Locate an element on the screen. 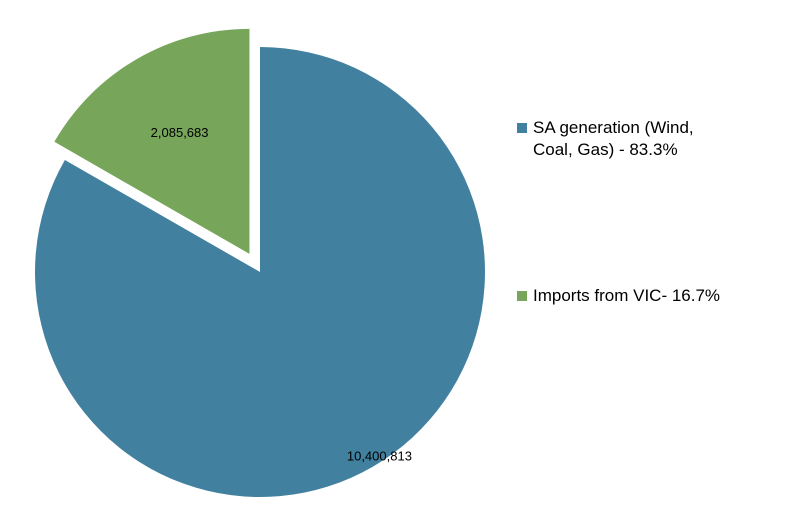 Image resolution: width=811 pixels, height=510 pixels. data-label-sa-generation: 10,400,813 is located at coordinates (379, 456).